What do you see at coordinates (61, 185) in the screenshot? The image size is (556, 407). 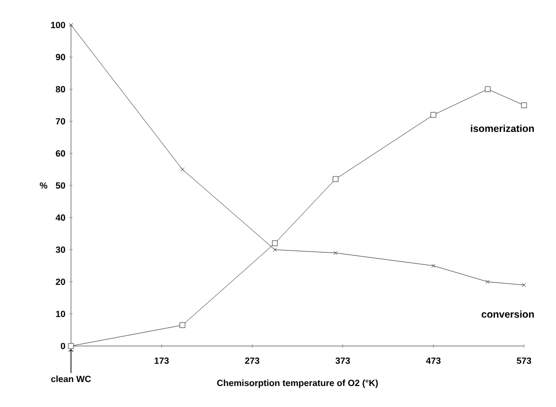 I see `y-tick-label: 50` at bounding box center [61, 185].